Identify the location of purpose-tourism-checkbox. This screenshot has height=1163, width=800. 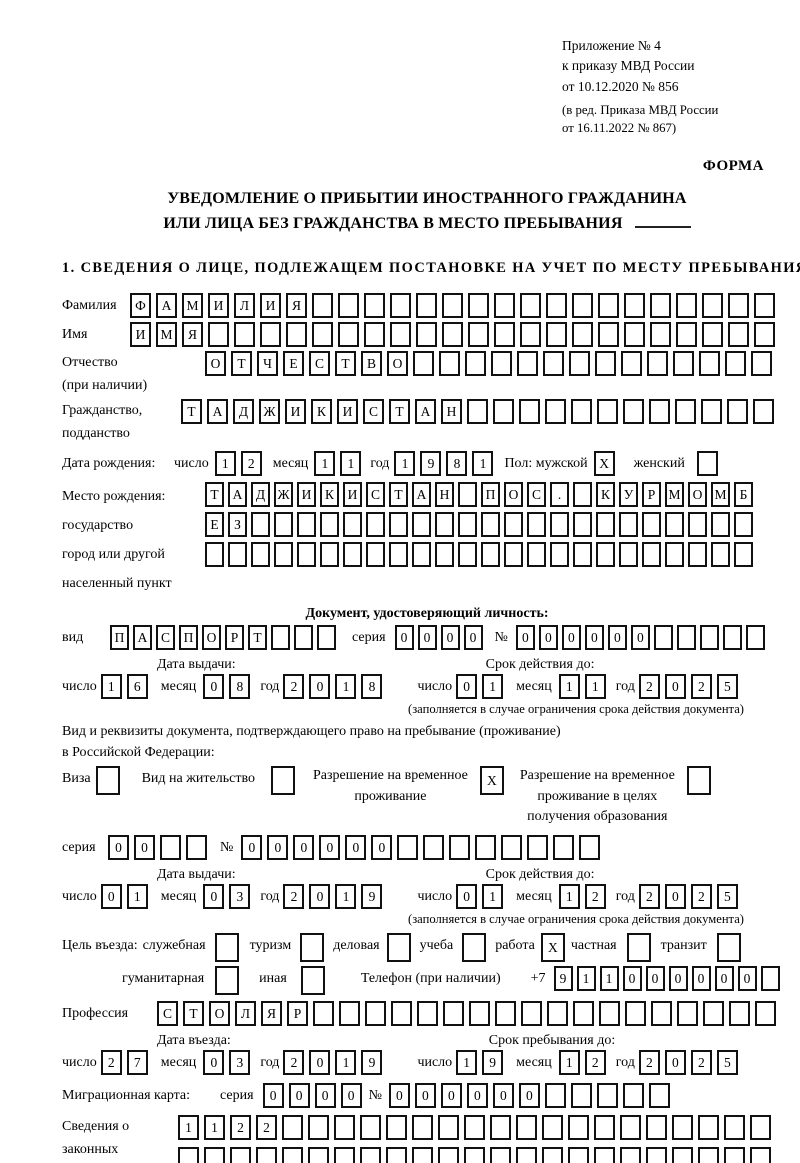
(312, 948).